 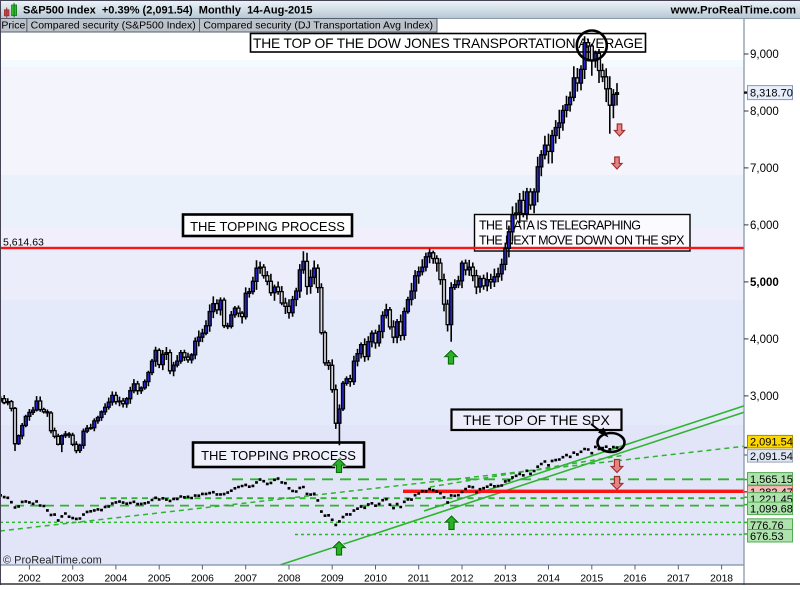 I want to click on svg-text: 1,565.15, so click(x=771, y=480).